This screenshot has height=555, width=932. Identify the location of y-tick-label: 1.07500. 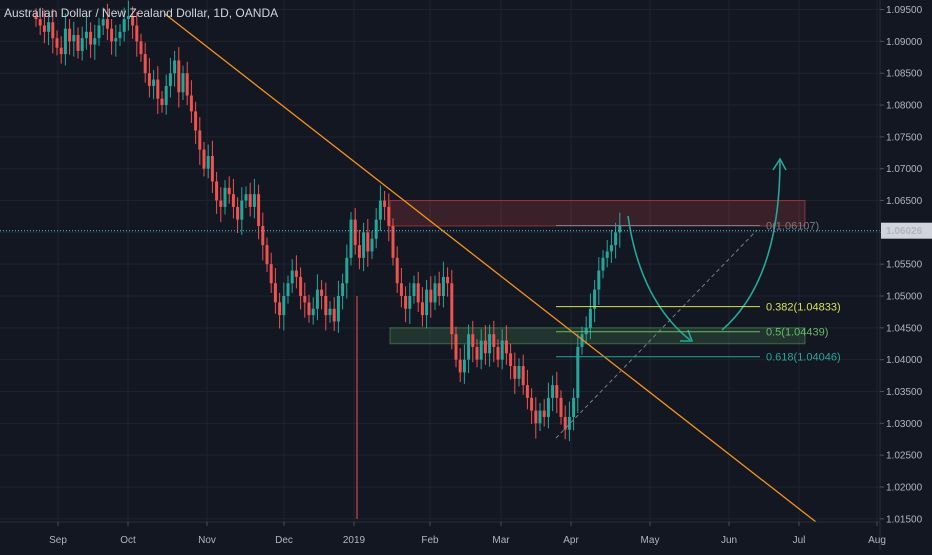
(904, 137).